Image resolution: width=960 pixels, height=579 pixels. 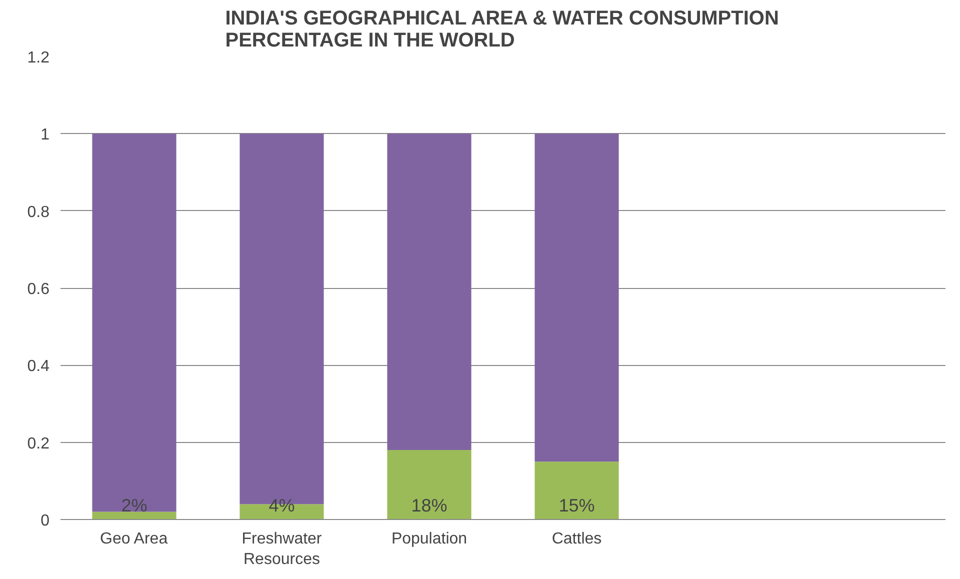 What do you see at coordinates (45, 135) in the screenshot?
I see `y-tick-label: 1` at bounding box center [45, 135].